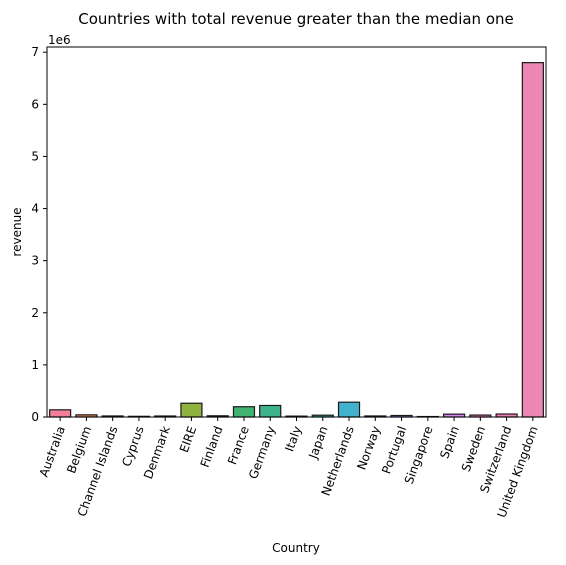  Describe the element at coordinates (35, 104) in the screenshot. I see `y-tick-label: 6` at that location.